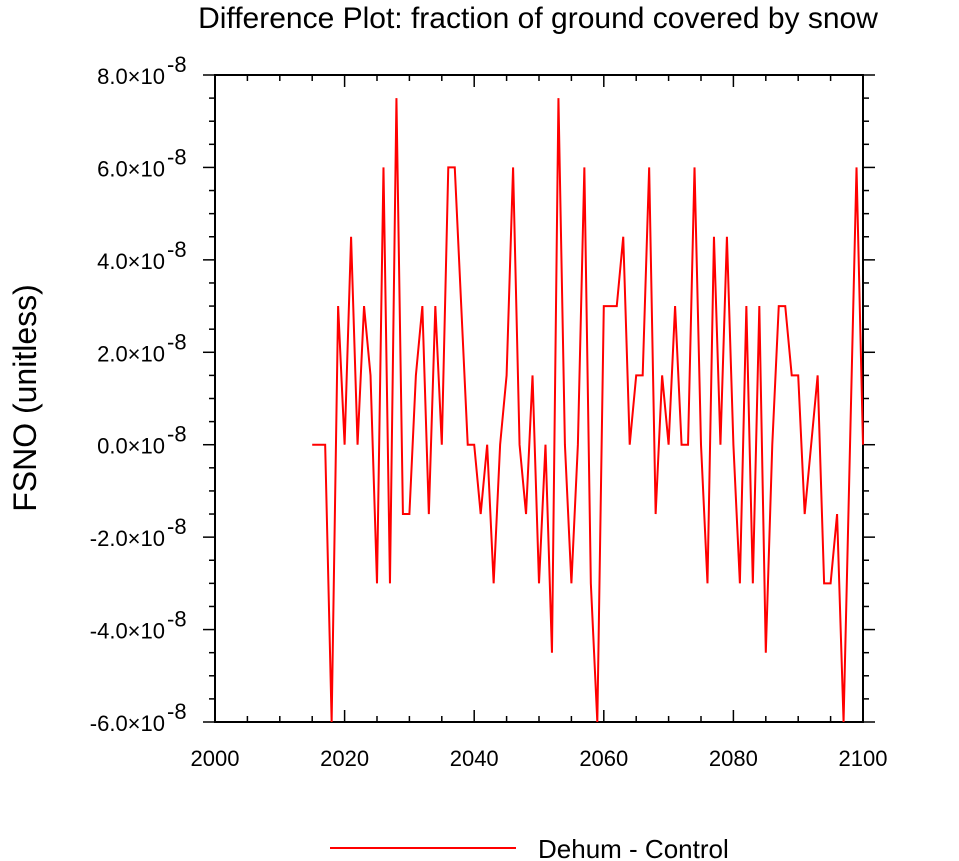  I want to click on legend: Dehum - Control, so click(529, 847).